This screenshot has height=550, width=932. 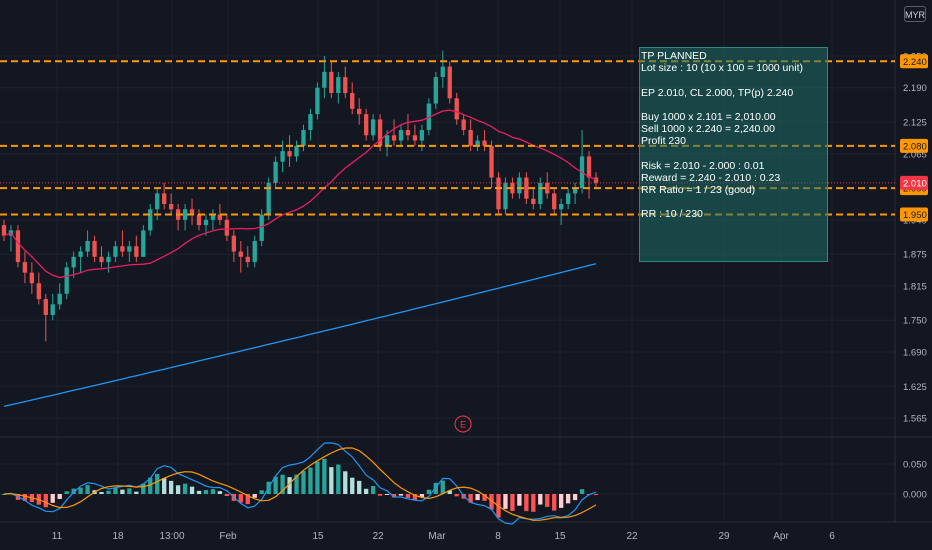 What do you see at coordinates (708, 129) in the screenshot?
I see `trade-plan-line-6: Sell 1000 x 2.240 = 2,240.00` at bounding box center [708, 129].